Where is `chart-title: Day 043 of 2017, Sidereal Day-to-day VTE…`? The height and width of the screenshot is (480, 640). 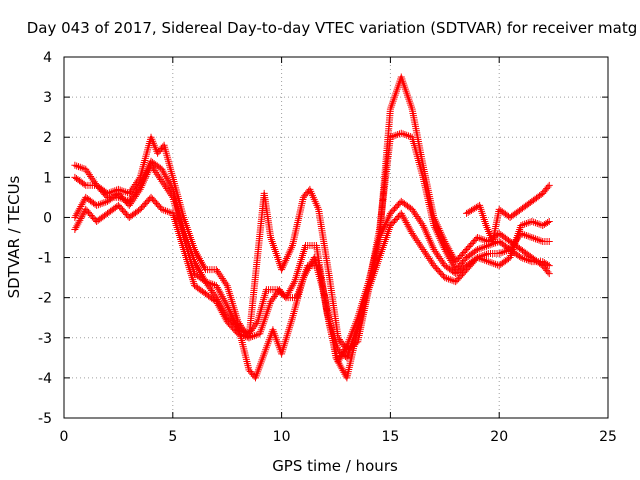 chart-title: Day 043 of 2017, Sidereal Day-to-day VTE… is located at coordinates (332, 28).